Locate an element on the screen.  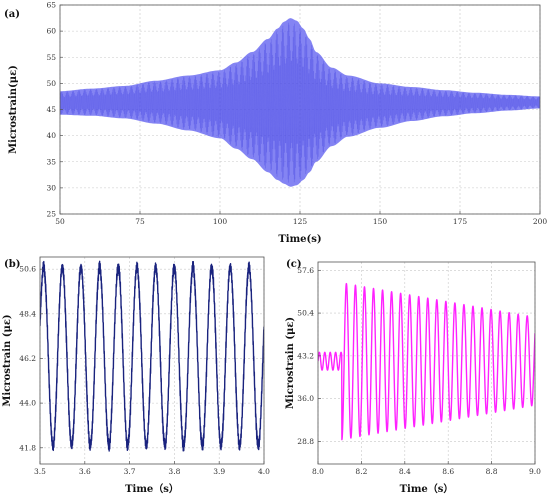
panel-label: (a) is located at coordinates (12, 14).